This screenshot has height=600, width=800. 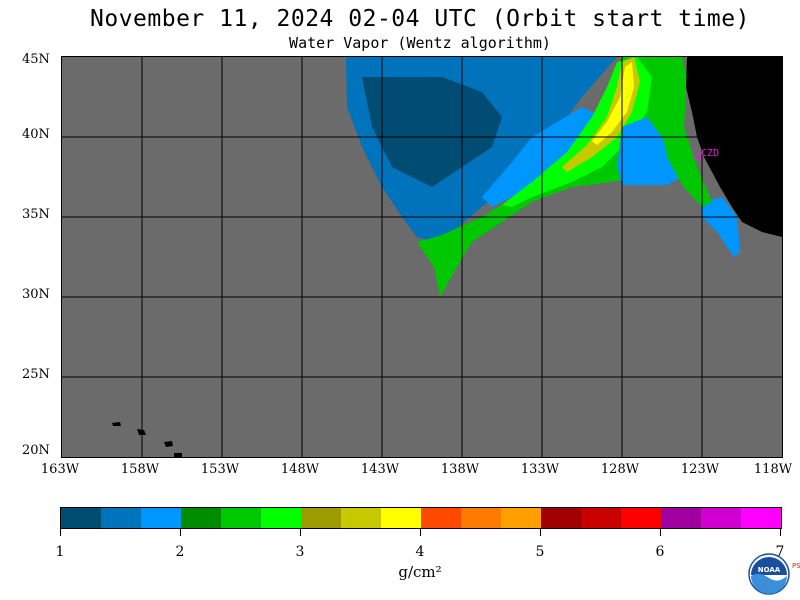 I want to click on noaa-logo-text: NOAA, so click(x=769, y=570).